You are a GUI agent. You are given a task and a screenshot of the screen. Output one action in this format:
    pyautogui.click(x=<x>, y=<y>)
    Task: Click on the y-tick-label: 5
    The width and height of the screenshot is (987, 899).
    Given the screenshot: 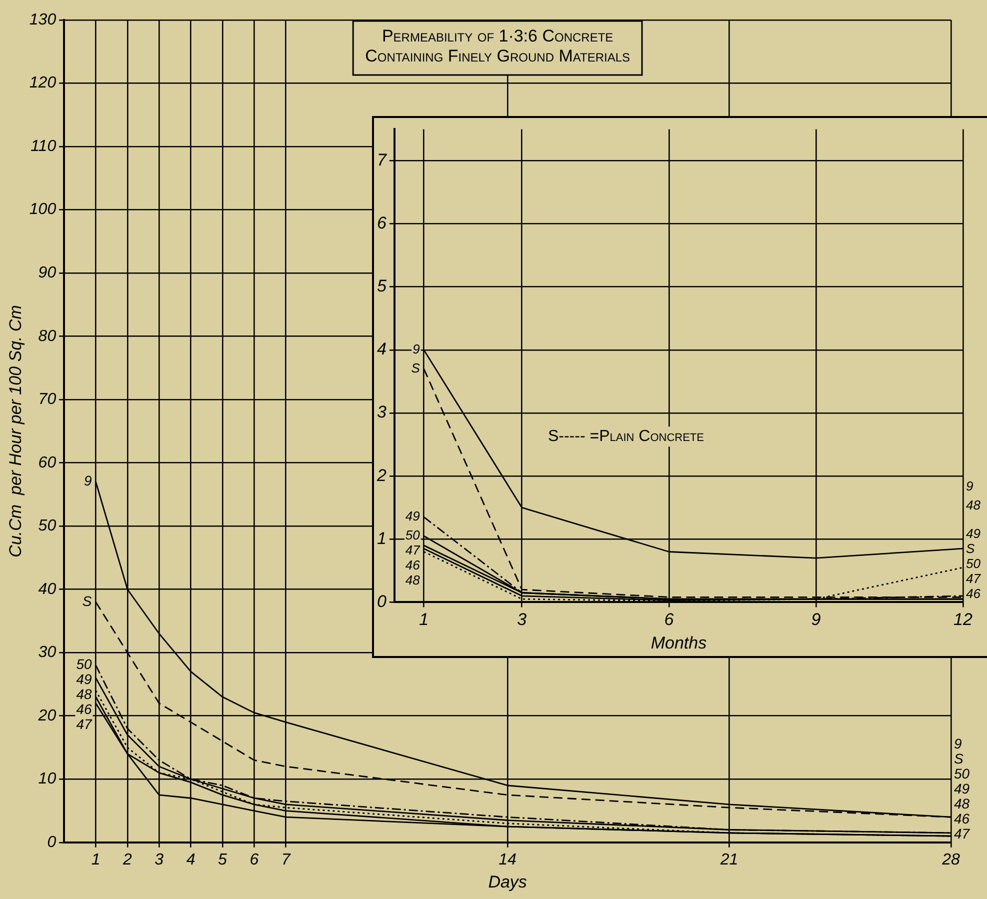 What is the action you would take?
    pyautogui.click(x=381, y=286)
    